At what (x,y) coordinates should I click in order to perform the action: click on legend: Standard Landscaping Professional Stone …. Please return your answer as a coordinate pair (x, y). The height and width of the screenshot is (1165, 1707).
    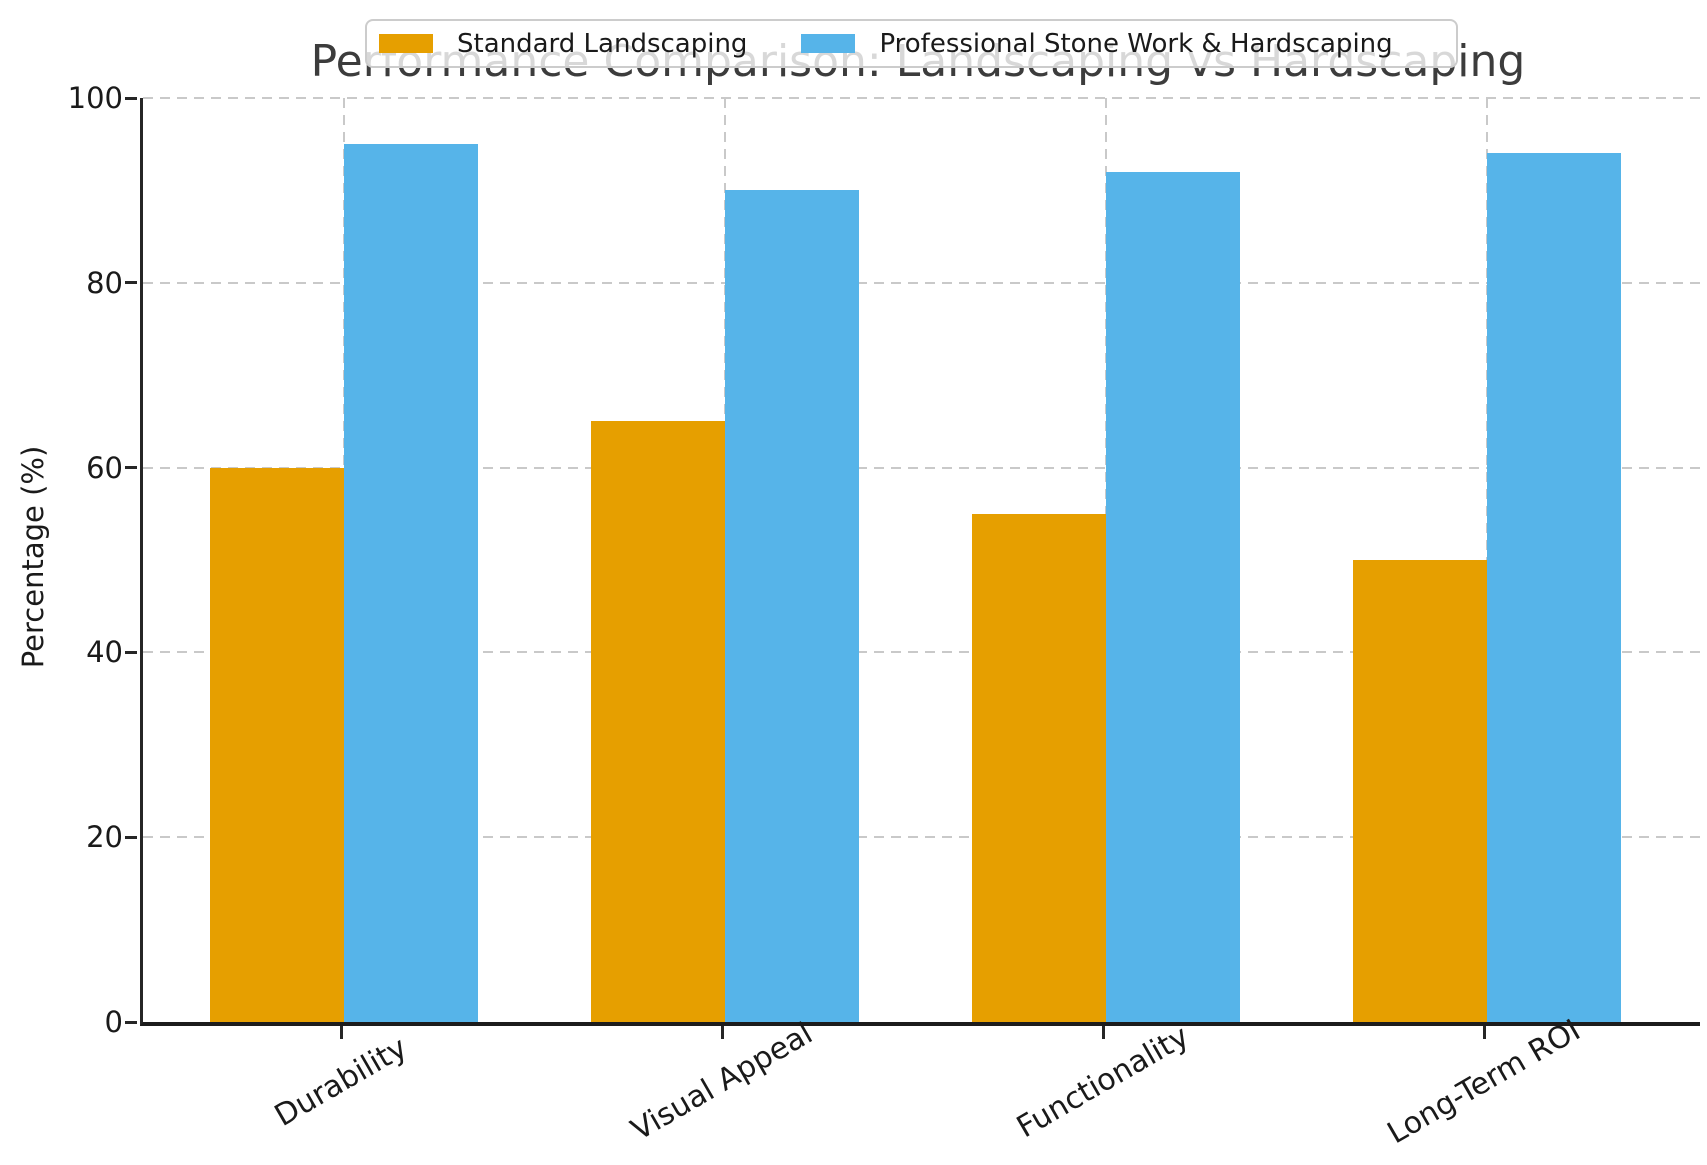
    Looking at the image, I should click on (911, 43).